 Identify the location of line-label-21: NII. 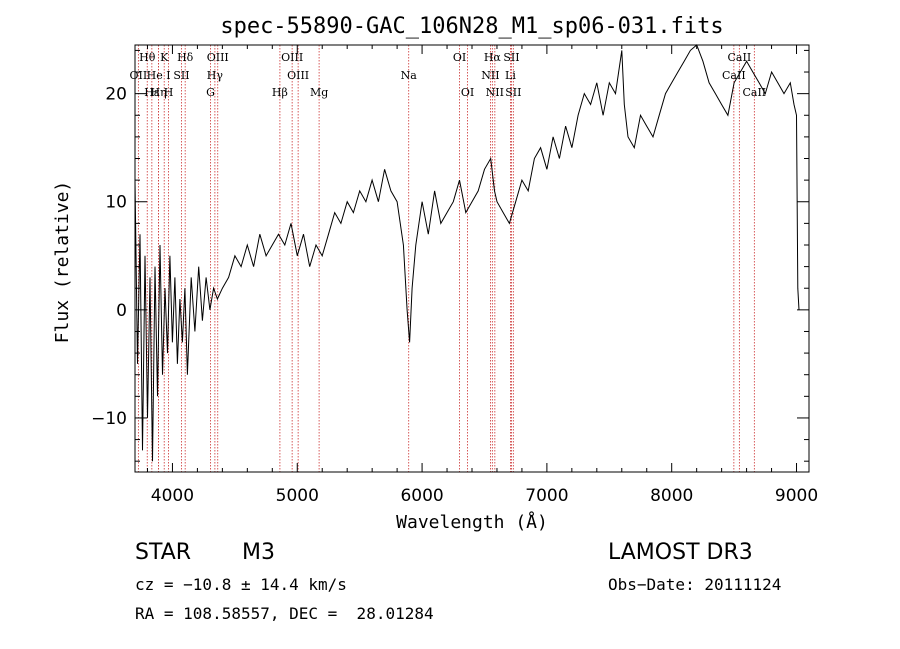
(490, 75).